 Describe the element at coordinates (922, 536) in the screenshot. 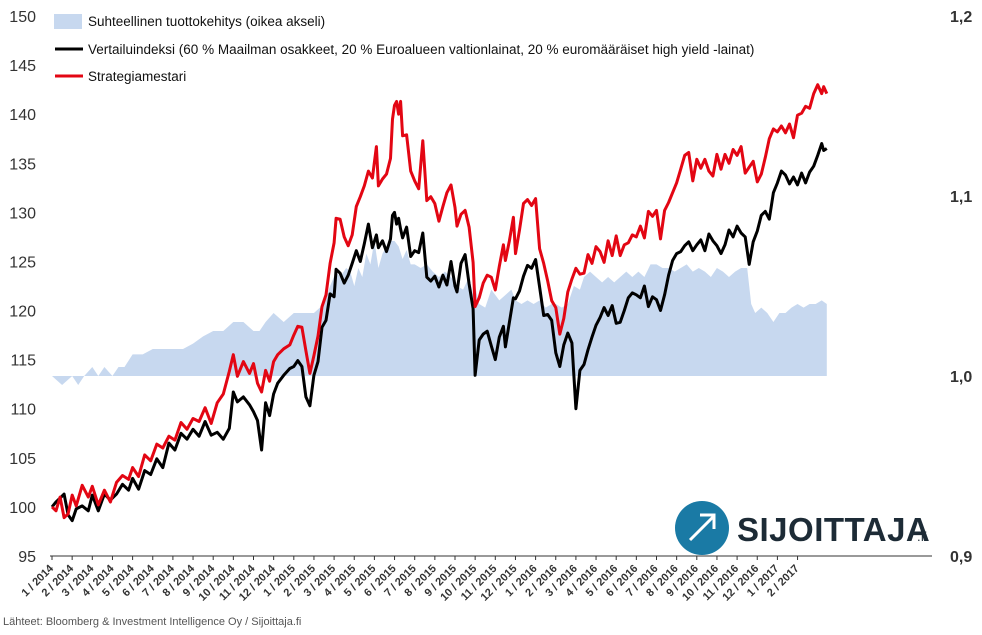

I see `logo-suffix: .fi` at that location.